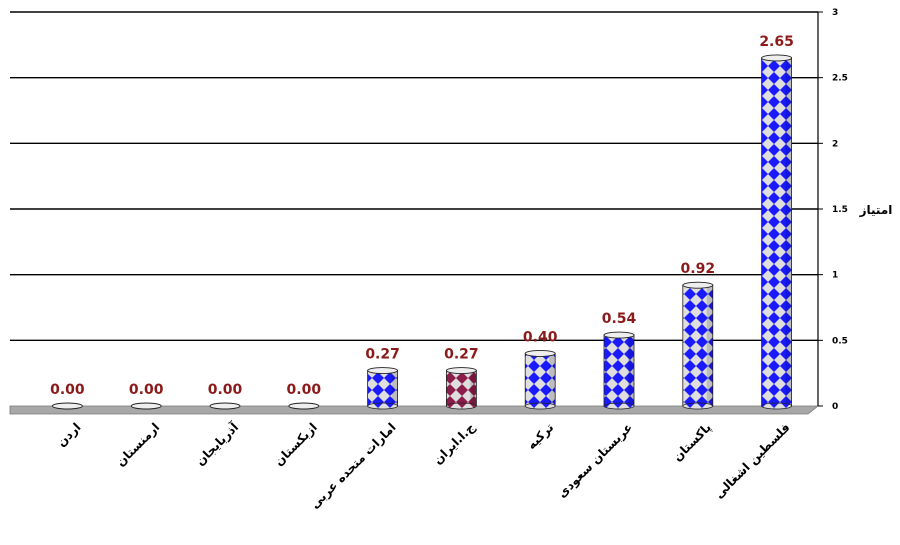  Describe the element at coordinates (752, 460) in the screenshot. I see `category-label: فلسطین اشغالی` at that location.